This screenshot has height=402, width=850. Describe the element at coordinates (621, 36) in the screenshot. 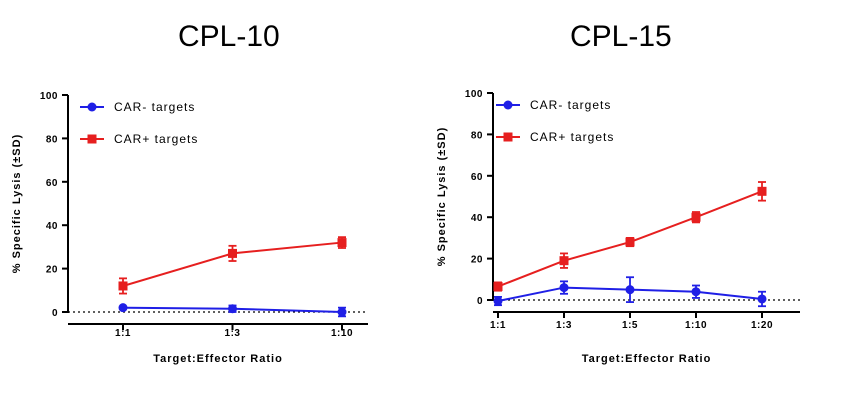

I see `chart-title: CPL-15` at that location.